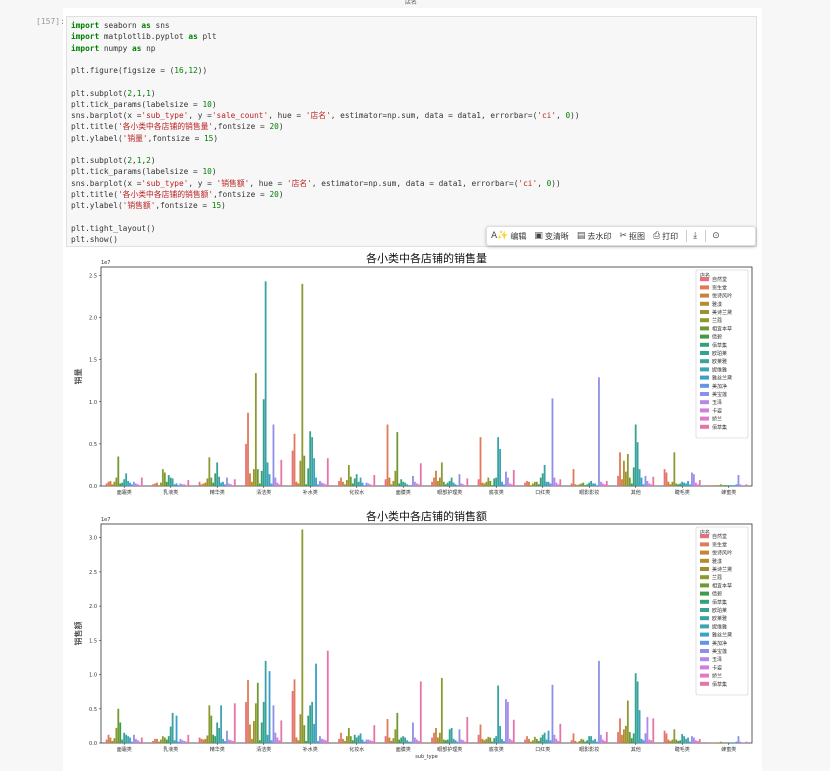  Describe the element at coordinates (594, 236) in the screenshot. I see `remove-watermark-button: ▤ 去水印` at that location.